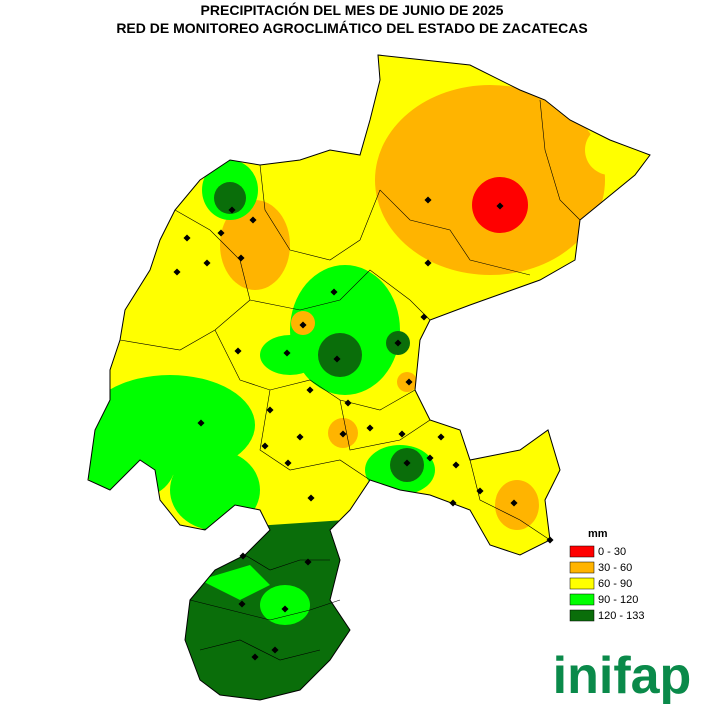 Image resolution: width=710 pixels, height=709 pixels. Describe the element at coordinates (612, 552) in the screenshot. I see `legend-label: 0 - 30` at that location.